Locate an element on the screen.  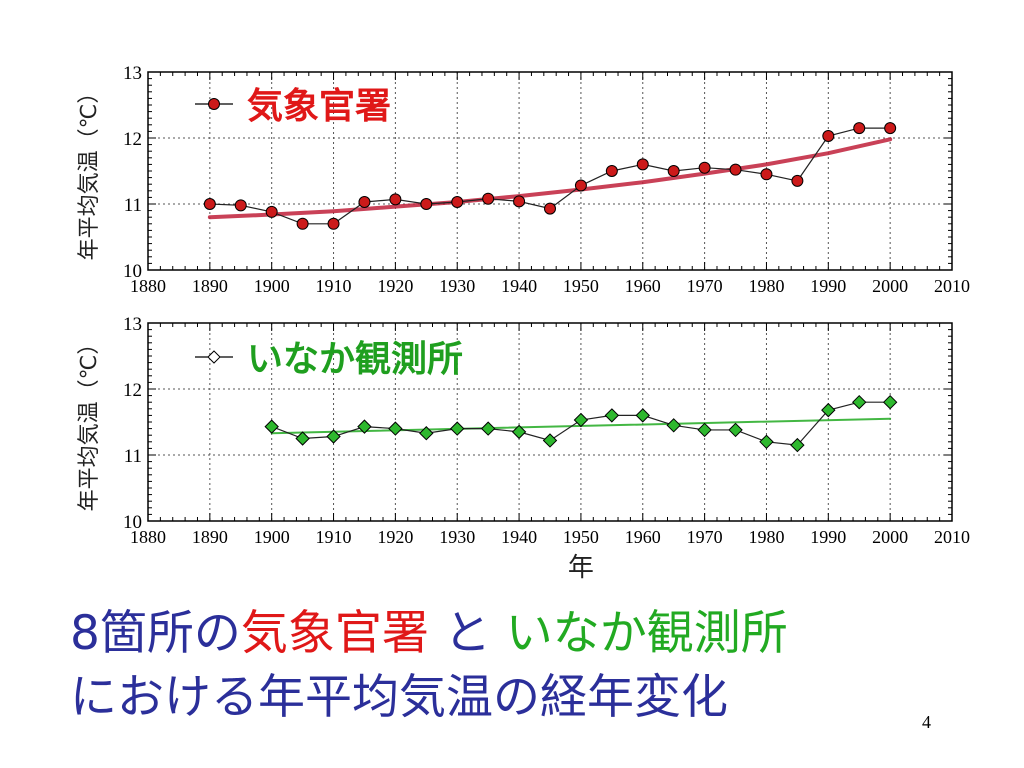
caption-segment: 気象官署 is located at coordinates (334, 633).